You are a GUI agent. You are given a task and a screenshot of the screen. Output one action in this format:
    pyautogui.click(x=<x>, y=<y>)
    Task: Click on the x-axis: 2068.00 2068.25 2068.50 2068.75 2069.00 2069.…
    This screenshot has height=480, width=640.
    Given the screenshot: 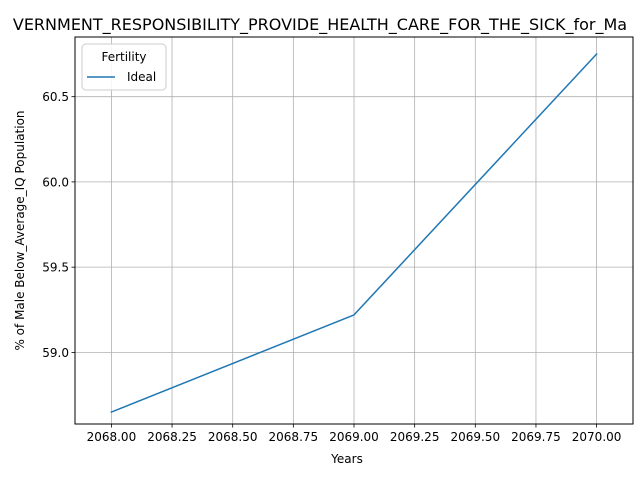 What is the action you would take?
    pyautogui.click(x=354, y=434)
    